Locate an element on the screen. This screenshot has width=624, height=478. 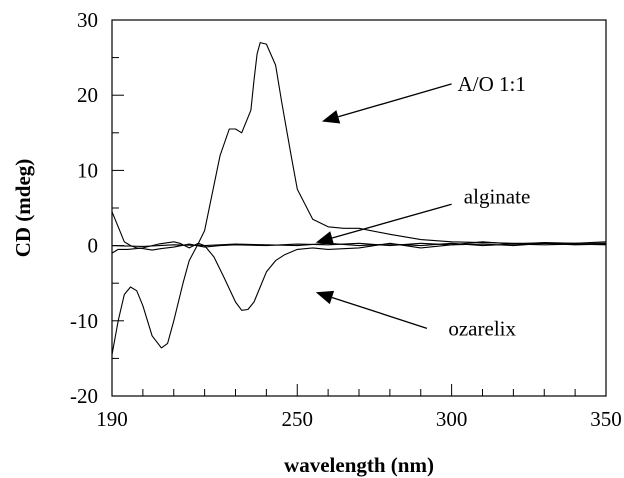
y-tick-label: 10 is located at coordinates (87, 170).